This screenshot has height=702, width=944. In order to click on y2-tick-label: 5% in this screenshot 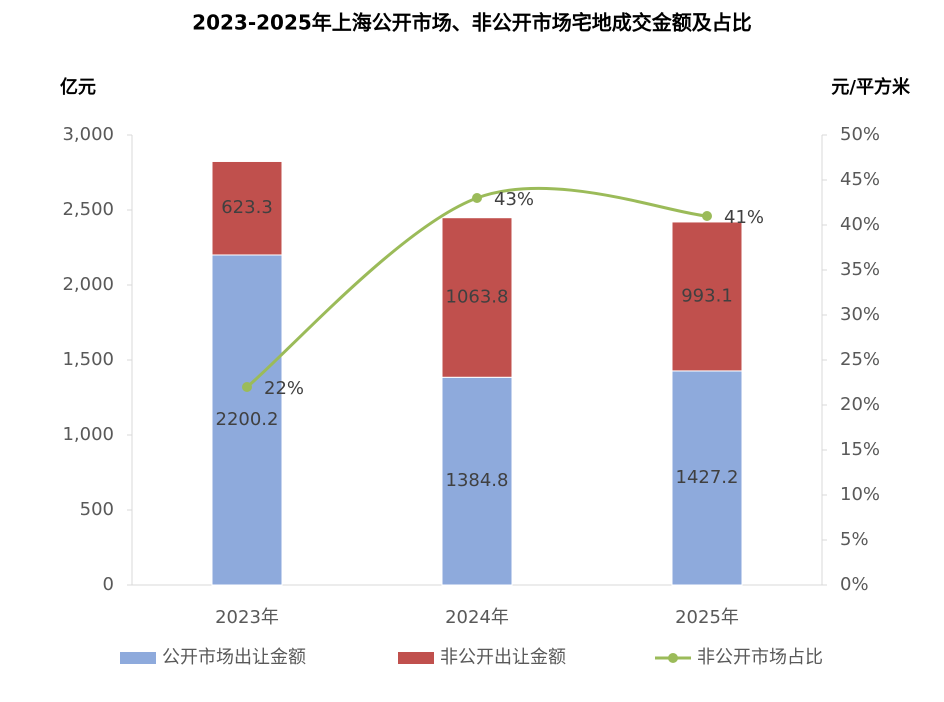, I will do `click(854, 539)`.